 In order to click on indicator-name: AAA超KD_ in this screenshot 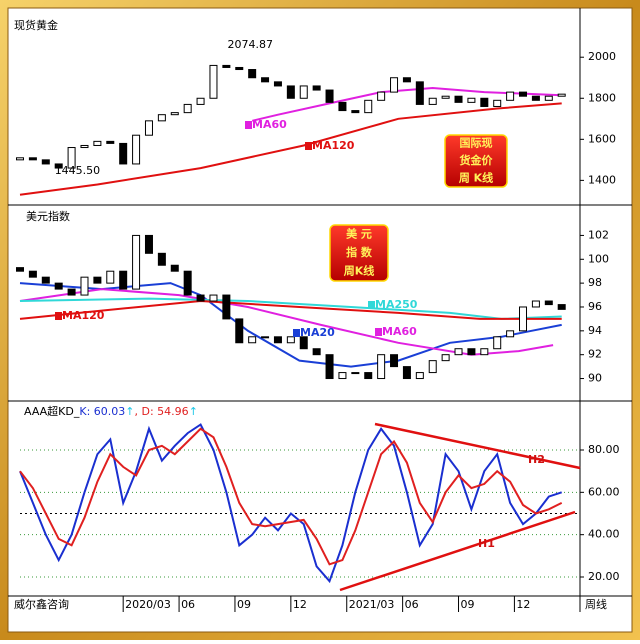, I will do `click(52, 411)`.